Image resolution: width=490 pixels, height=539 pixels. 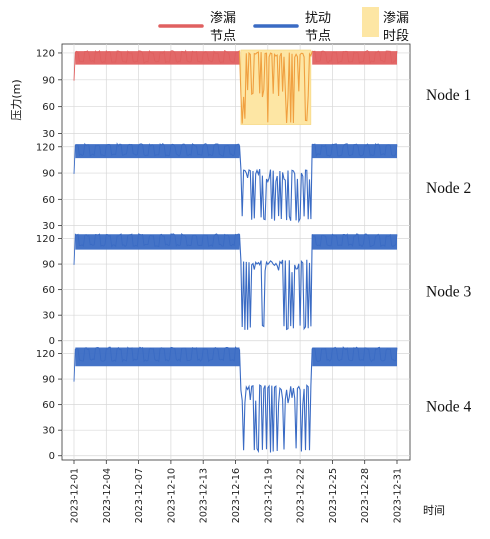 I want to click on node-label: Node 2, so click(x=448, y=188).